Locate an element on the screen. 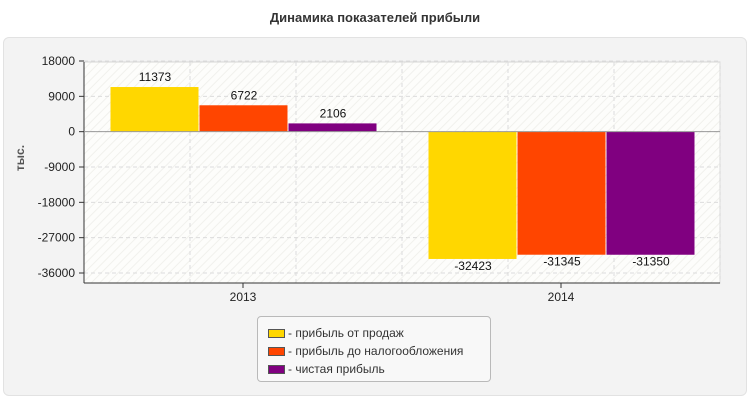 Image resolution: width=750 pixels, height=400 pixels. y-tick-label: -18000 is located at coordinates (57, 202).